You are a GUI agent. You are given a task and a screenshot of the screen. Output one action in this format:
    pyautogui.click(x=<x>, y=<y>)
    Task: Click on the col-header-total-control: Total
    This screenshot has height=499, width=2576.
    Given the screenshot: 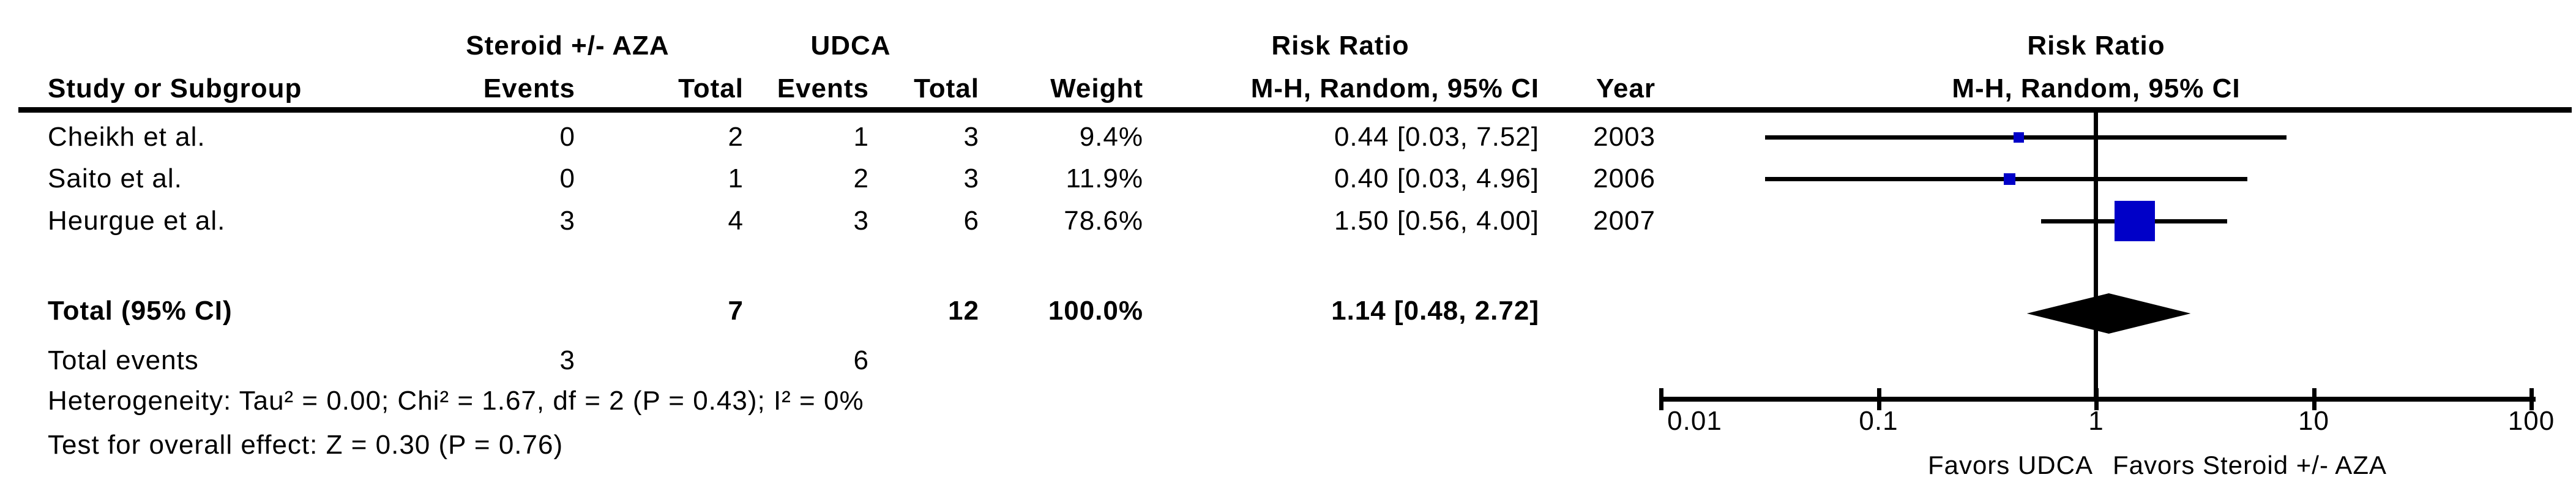 What is the action you would take?
    pyautogui.click(x=946, y=88)
    